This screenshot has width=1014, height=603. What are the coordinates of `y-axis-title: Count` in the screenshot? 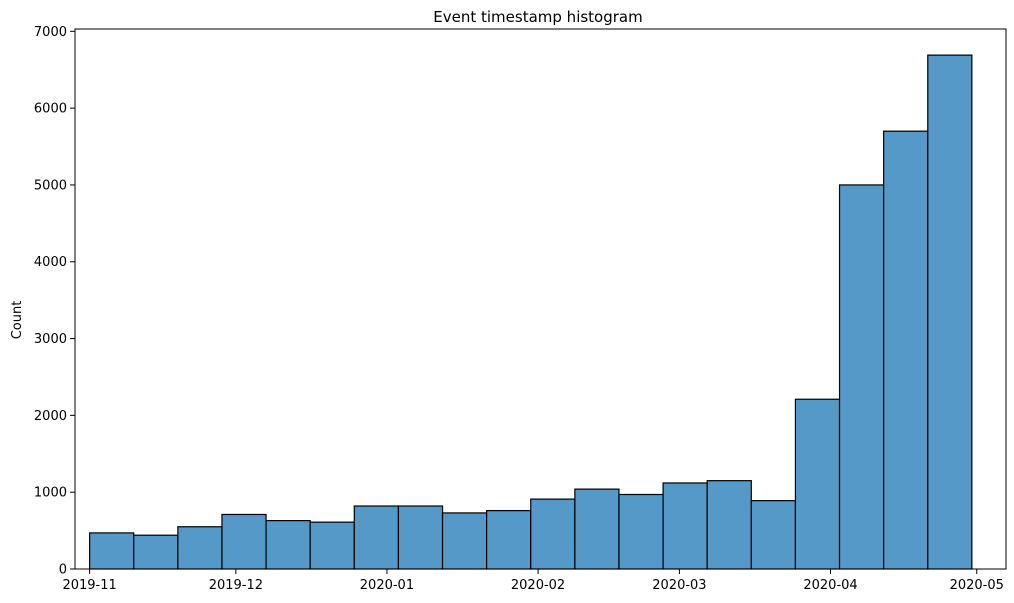 It's located at (17, 320).